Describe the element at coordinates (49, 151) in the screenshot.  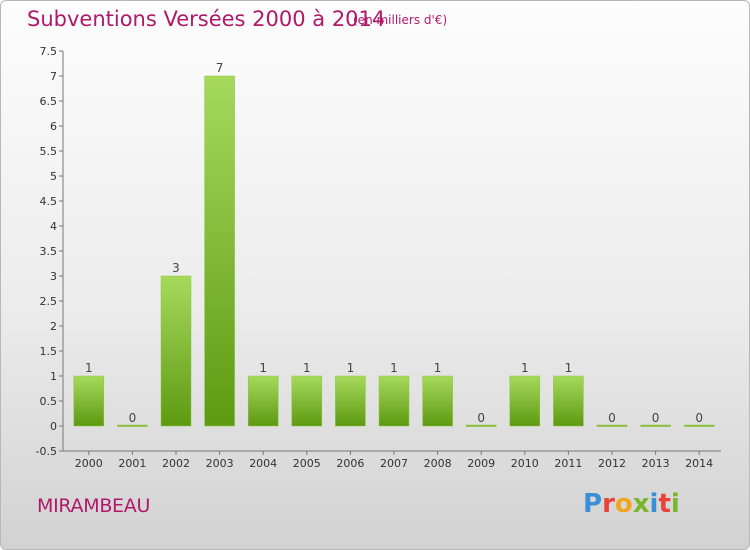
I see `y-tick-label: 5.5` at that location.